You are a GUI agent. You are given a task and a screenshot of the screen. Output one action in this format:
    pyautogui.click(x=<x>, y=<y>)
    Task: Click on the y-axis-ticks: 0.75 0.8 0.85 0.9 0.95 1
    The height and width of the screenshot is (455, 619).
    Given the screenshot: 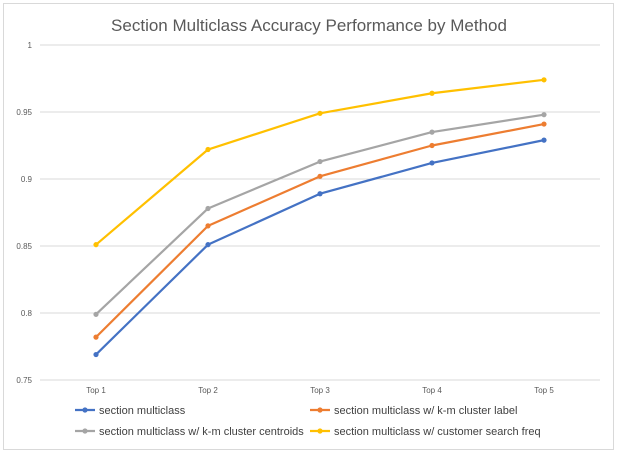 What is the action you would take?
    pyautogui.click(x=24, y=213)
    